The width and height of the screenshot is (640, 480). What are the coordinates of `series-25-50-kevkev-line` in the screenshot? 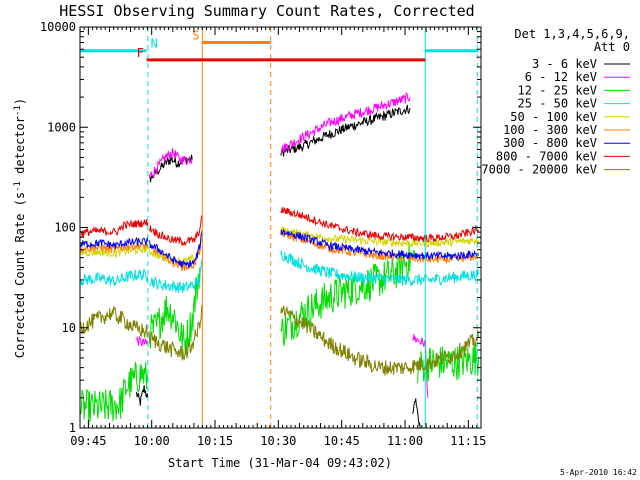 It's located at (279, 272).